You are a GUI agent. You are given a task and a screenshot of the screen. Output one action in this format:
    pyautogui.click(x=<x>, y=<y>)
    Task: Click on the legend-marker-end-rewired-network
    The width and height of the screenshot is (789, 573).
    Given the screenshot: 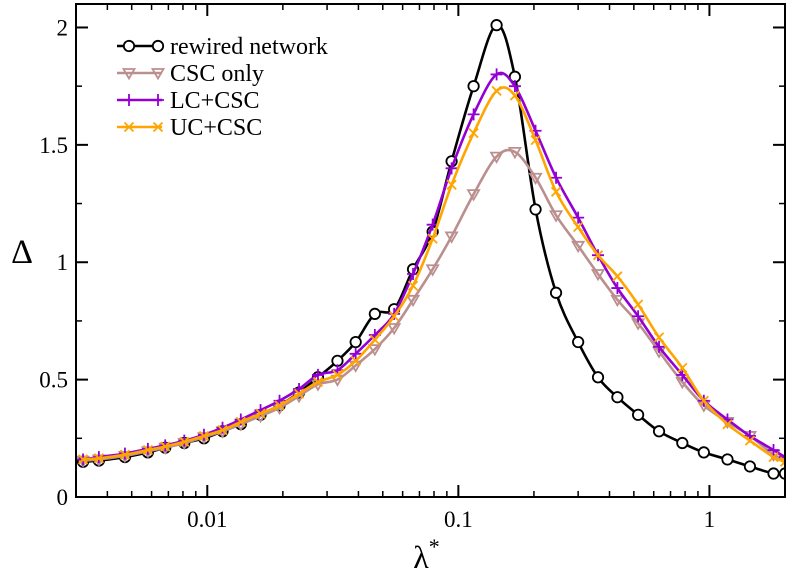 What is the action you would take?
    pyautogui.click(x=158, y=46)
    